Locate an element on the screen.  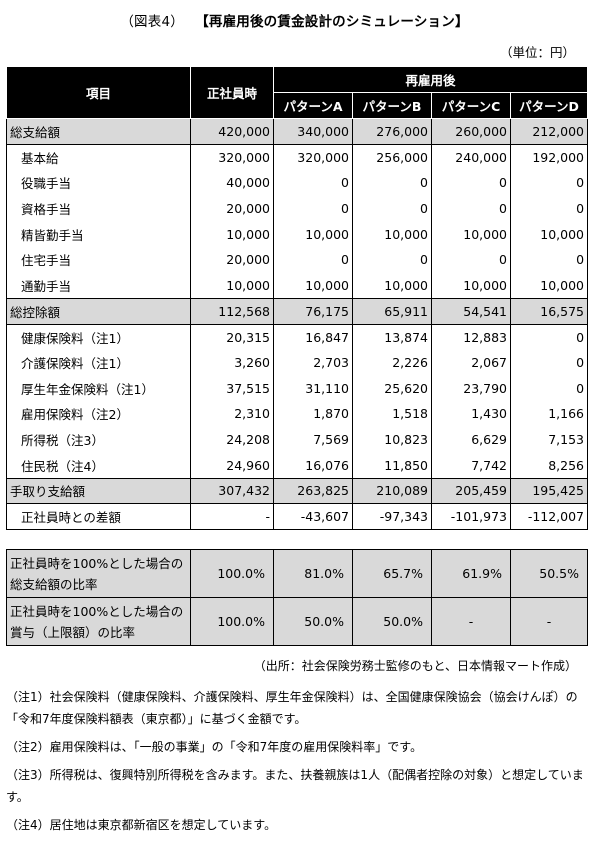
row-value: 195,425 is located at coordinates (549, 491).